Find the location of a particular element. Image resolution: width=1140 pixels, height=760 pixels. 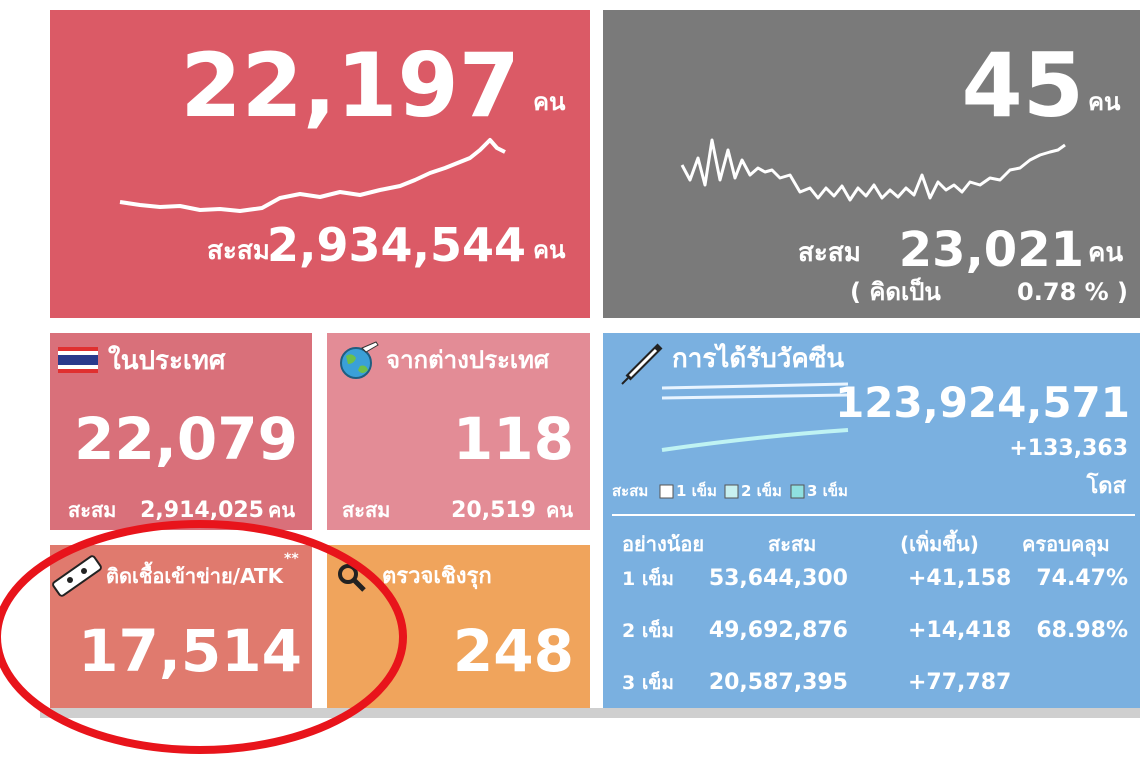

dose-increase: +14,418 is located at coordinates (960, 630).